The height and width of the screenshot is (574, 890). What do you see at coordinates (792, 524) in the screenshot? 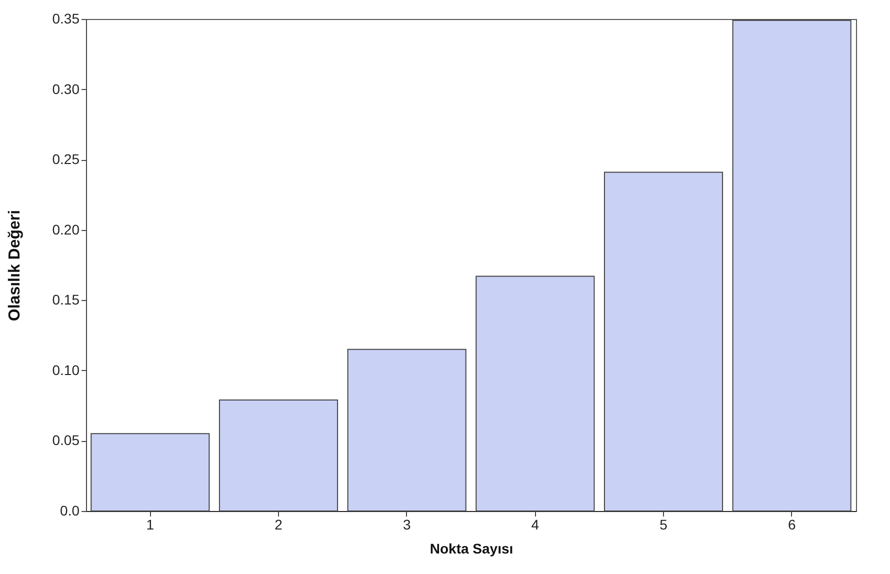
I see `x-tick-label: 6` at bounding box center [792, 524].